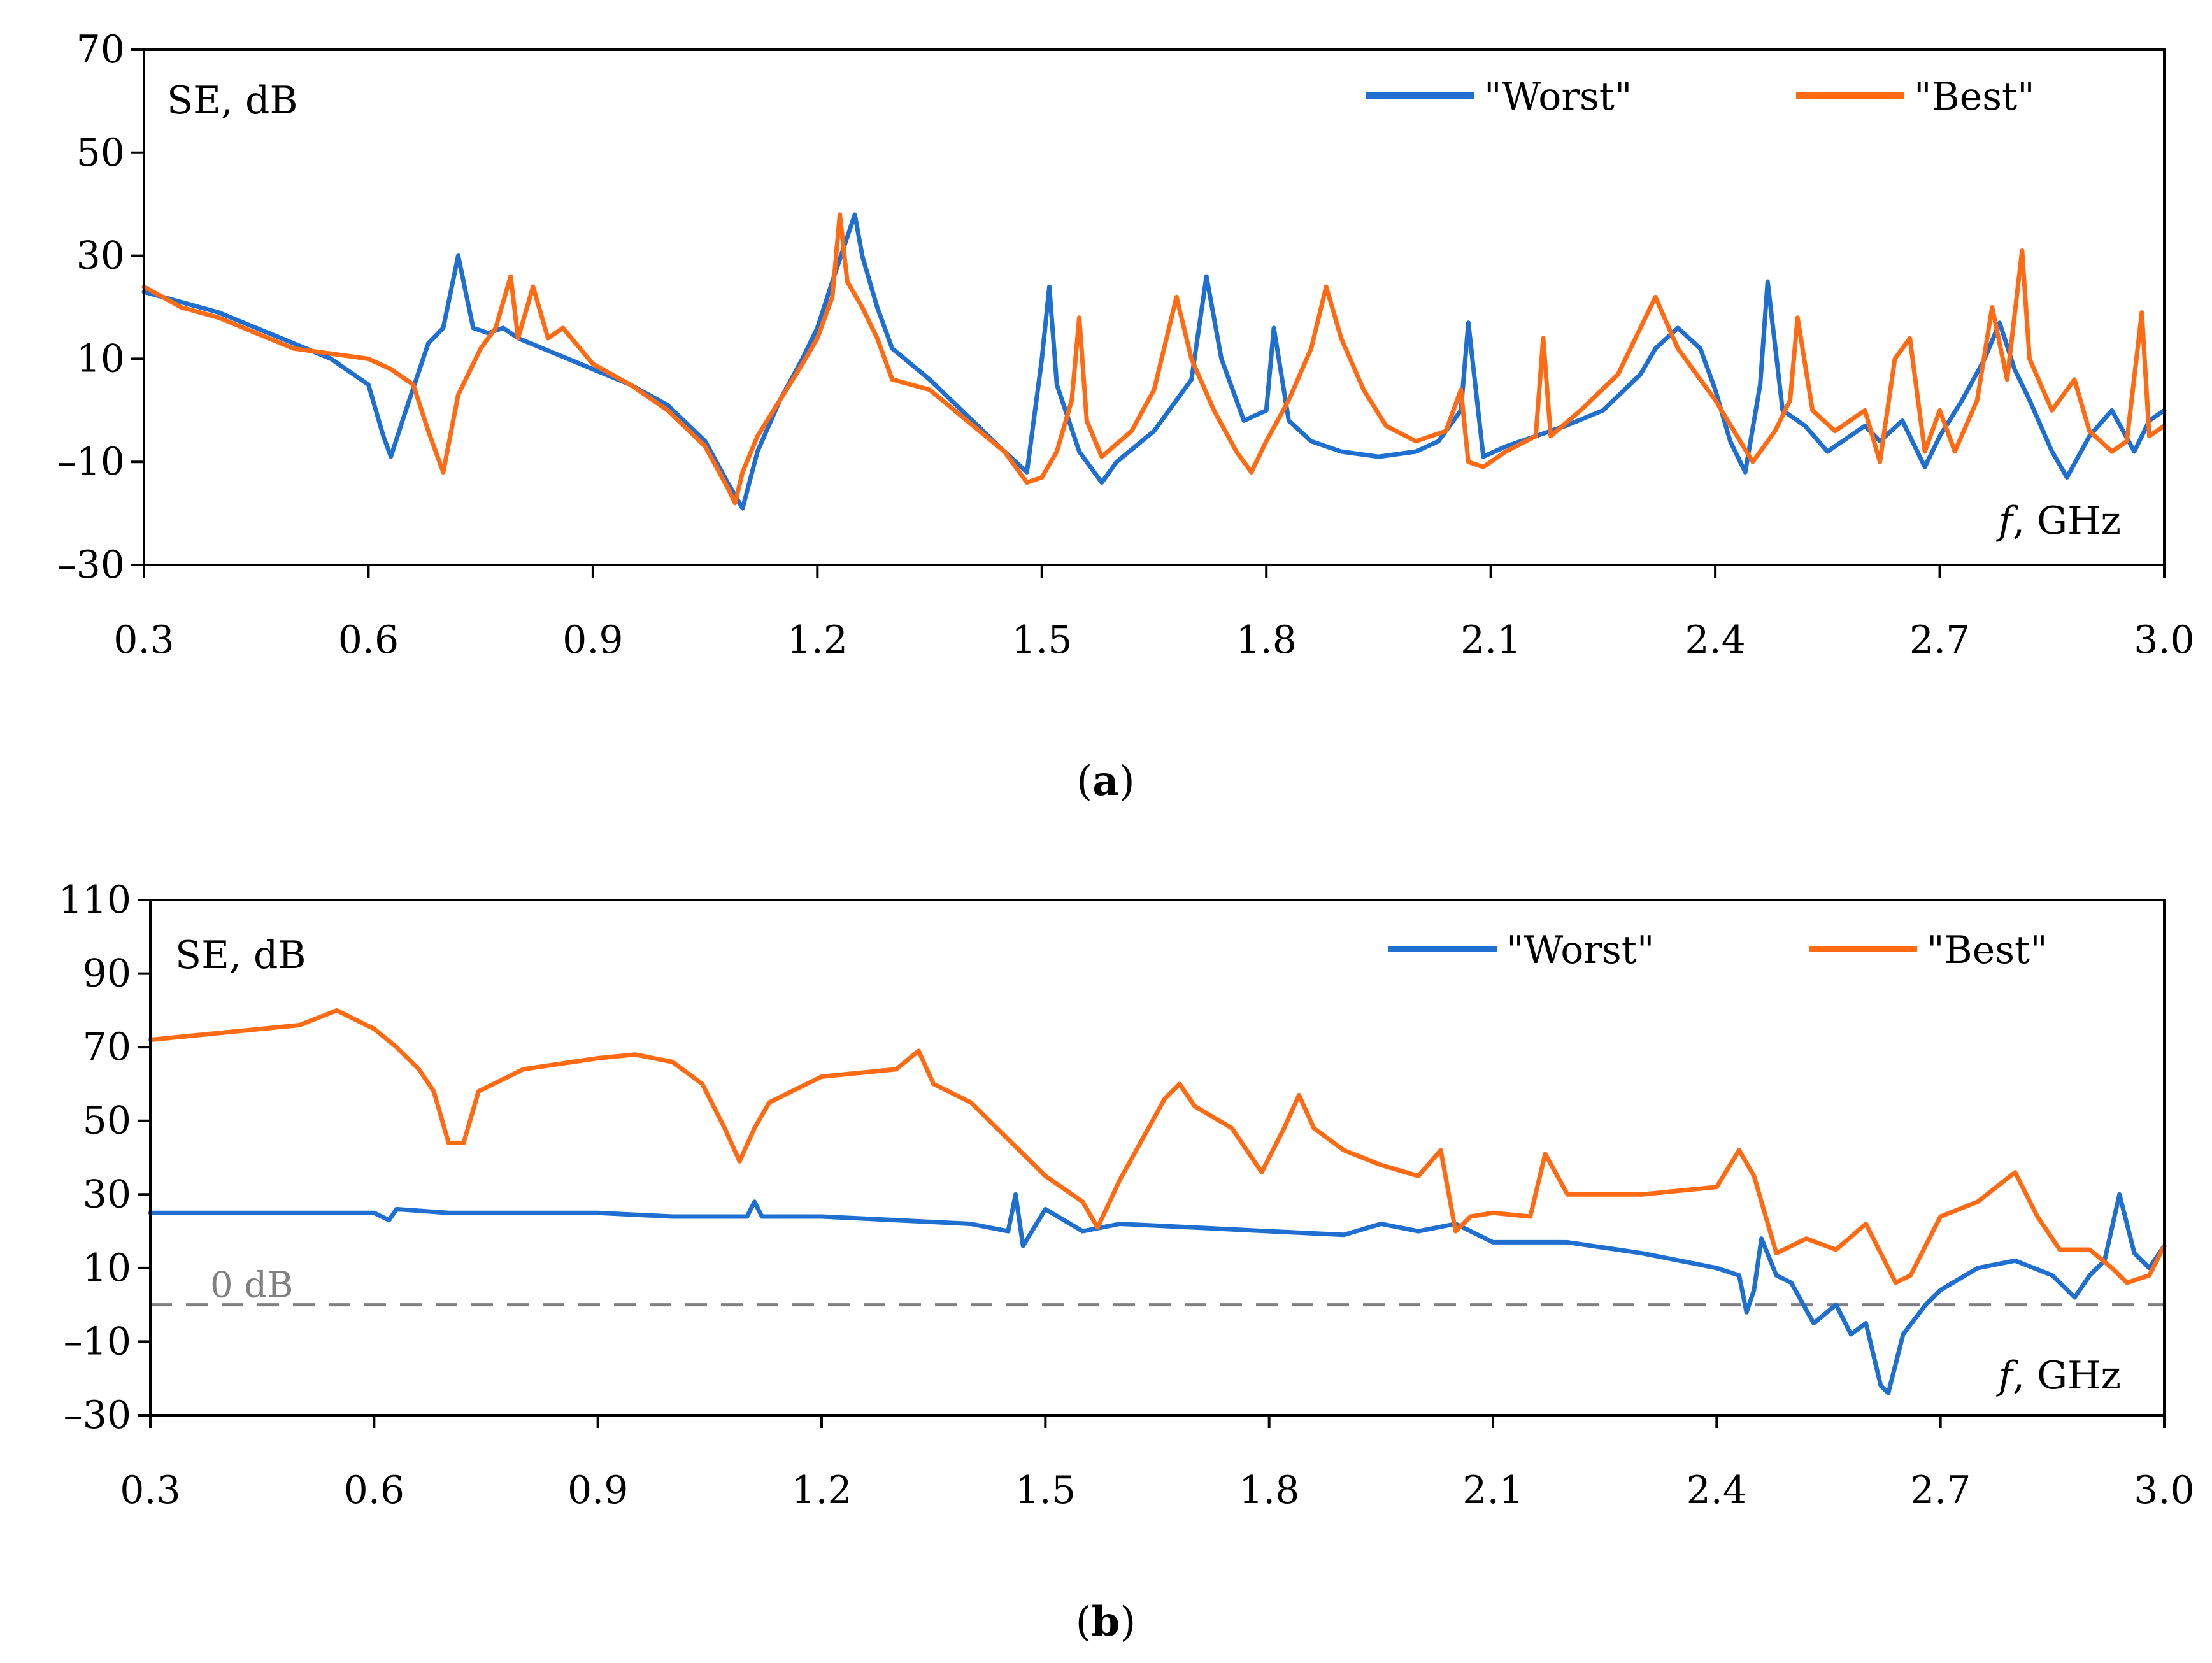 The image size is (2212, 1663). Describe the element at coordinates (107, 974) in the screenshot. I see `y-tick-label: 90` at that location.